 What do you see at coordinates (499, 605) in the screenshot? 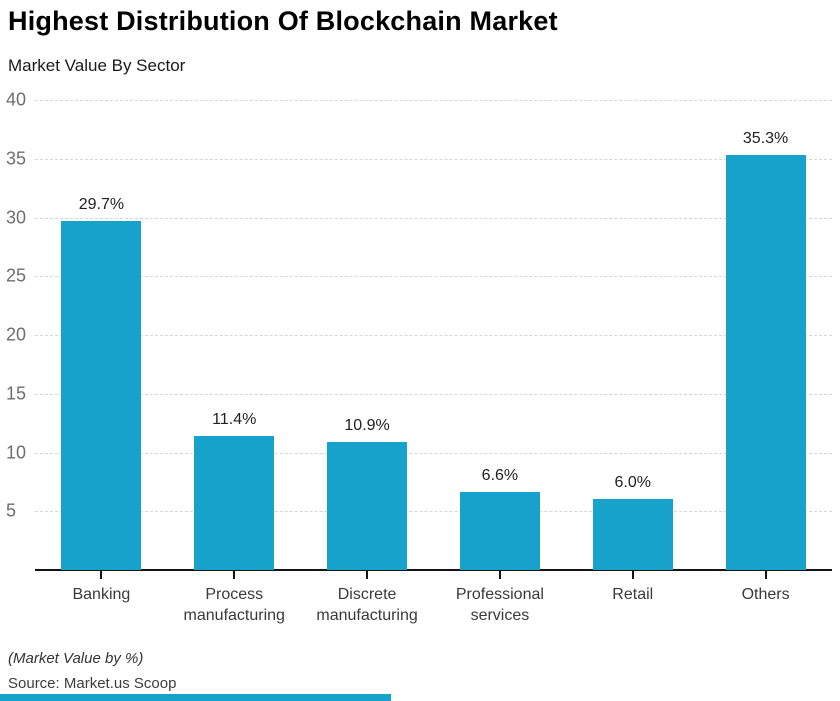
I see `x-axis-label: Professional services` at bounding box center [499, 605].